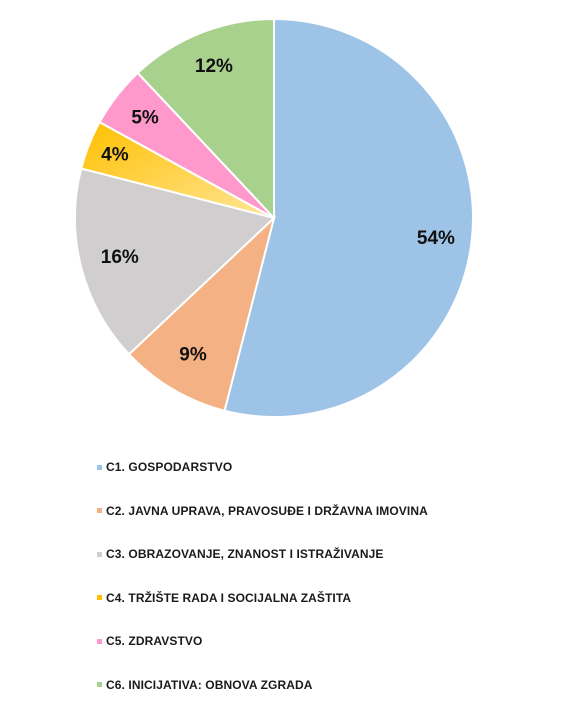  What do you see at coordinates (115, 155) in the screenshot?
I see `pie-label-c4: 4%` at bounding box center [115, 155].